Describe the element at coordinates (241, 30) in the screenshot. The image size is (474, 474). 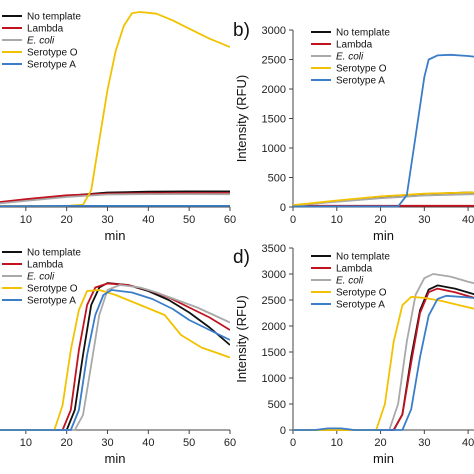
I see `panel-label: b)` at that location.